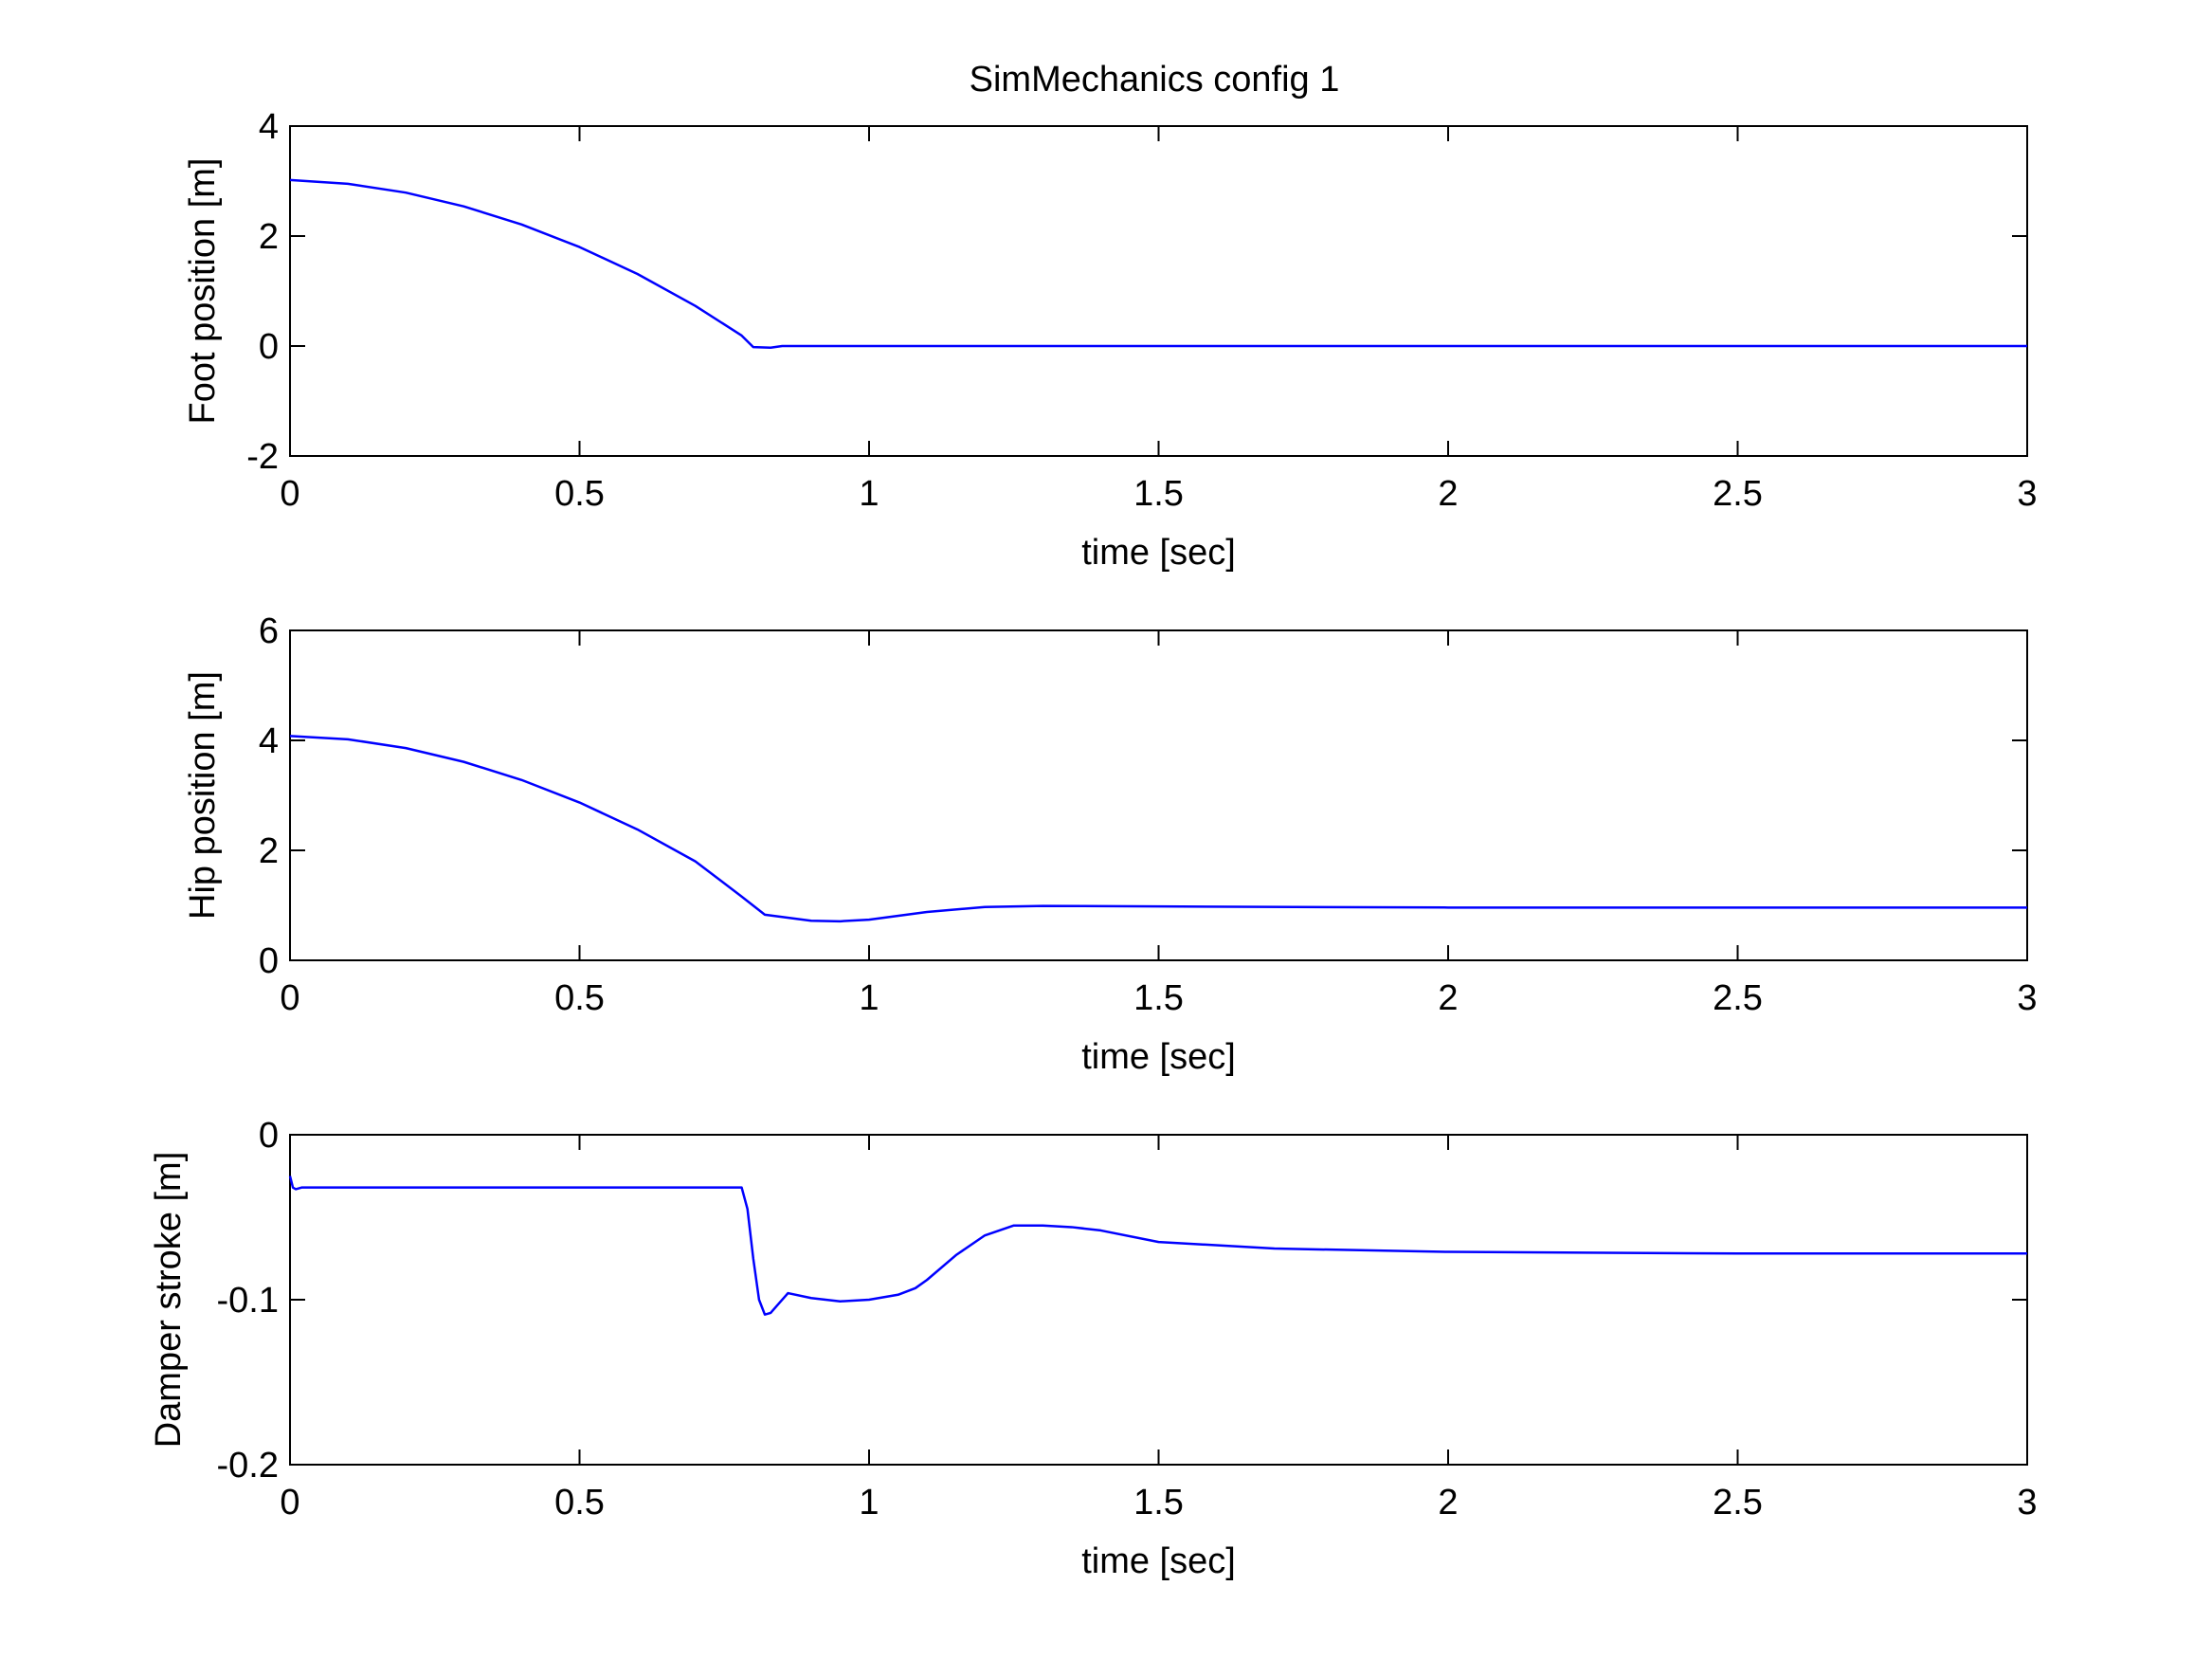 The height and width of the screenshot is (1659, 2212). I want to click on hip-series-line, so click(1158, 829).